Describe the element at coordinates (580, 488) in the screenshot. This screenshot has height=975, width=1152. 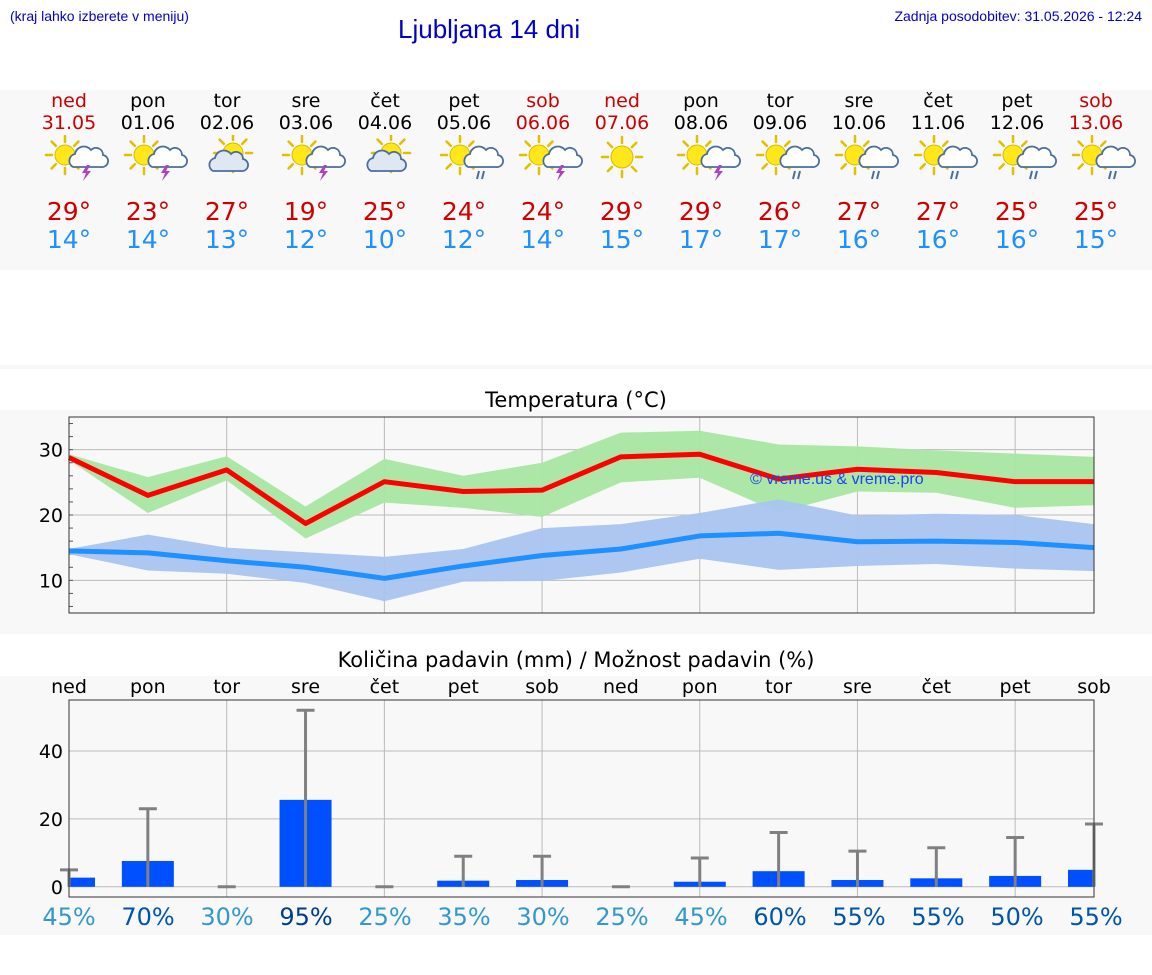
I see `max-temp-line` at that location.